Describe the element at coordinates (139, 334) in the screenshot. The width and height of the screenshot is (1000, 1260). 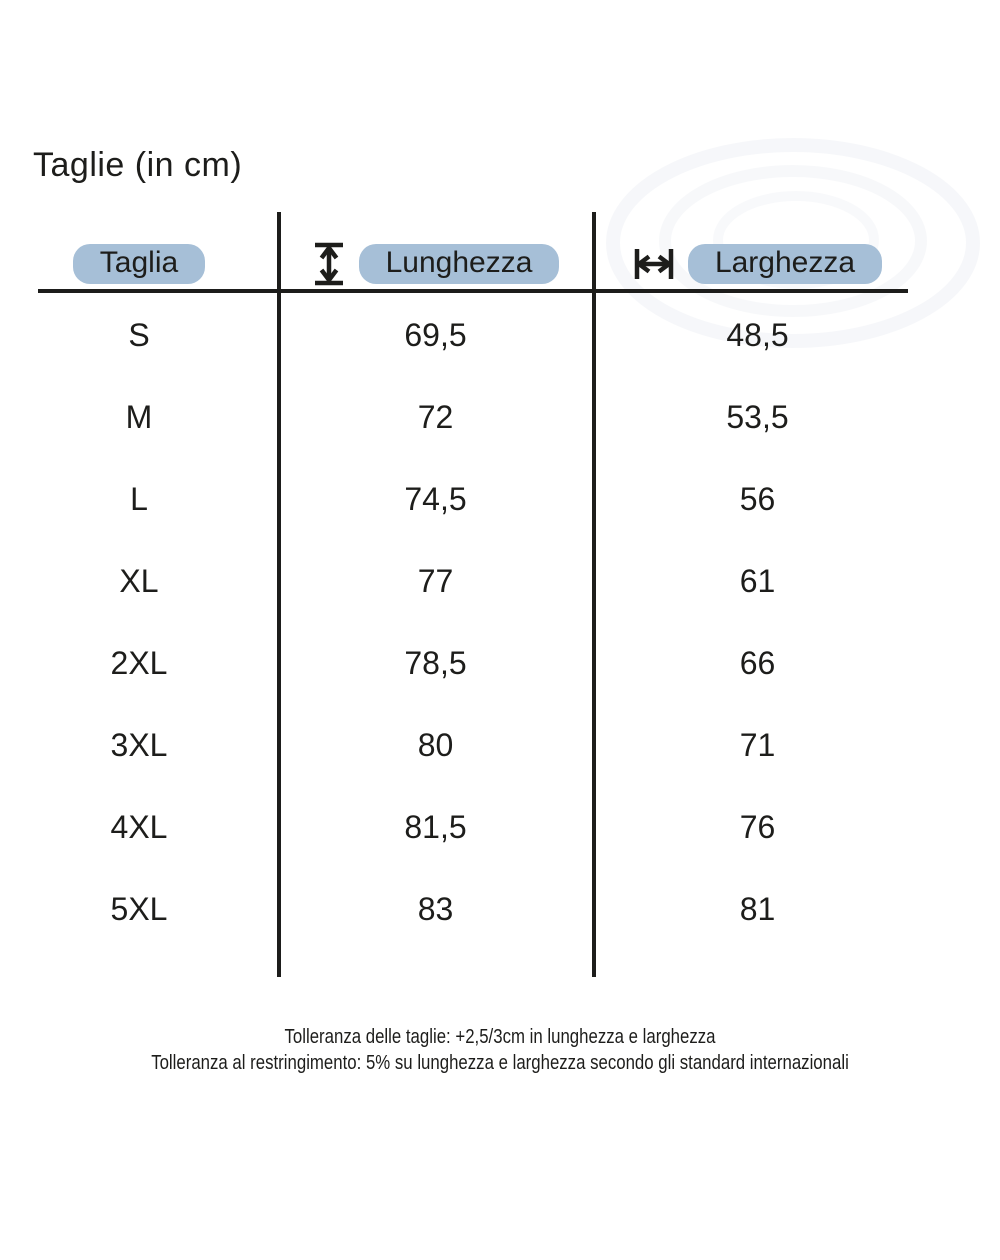
I see `size-label: S` at that location.